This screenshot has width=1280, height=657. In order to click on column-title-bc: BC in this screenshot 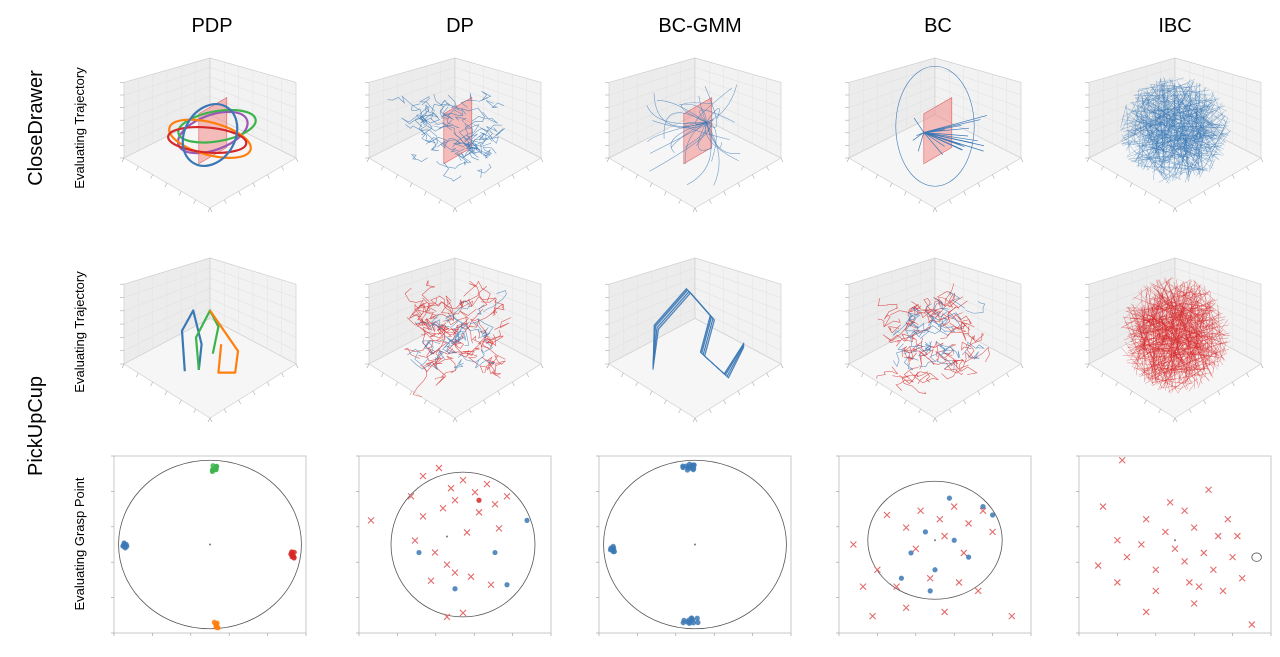, I will do `click(938, 26)`.